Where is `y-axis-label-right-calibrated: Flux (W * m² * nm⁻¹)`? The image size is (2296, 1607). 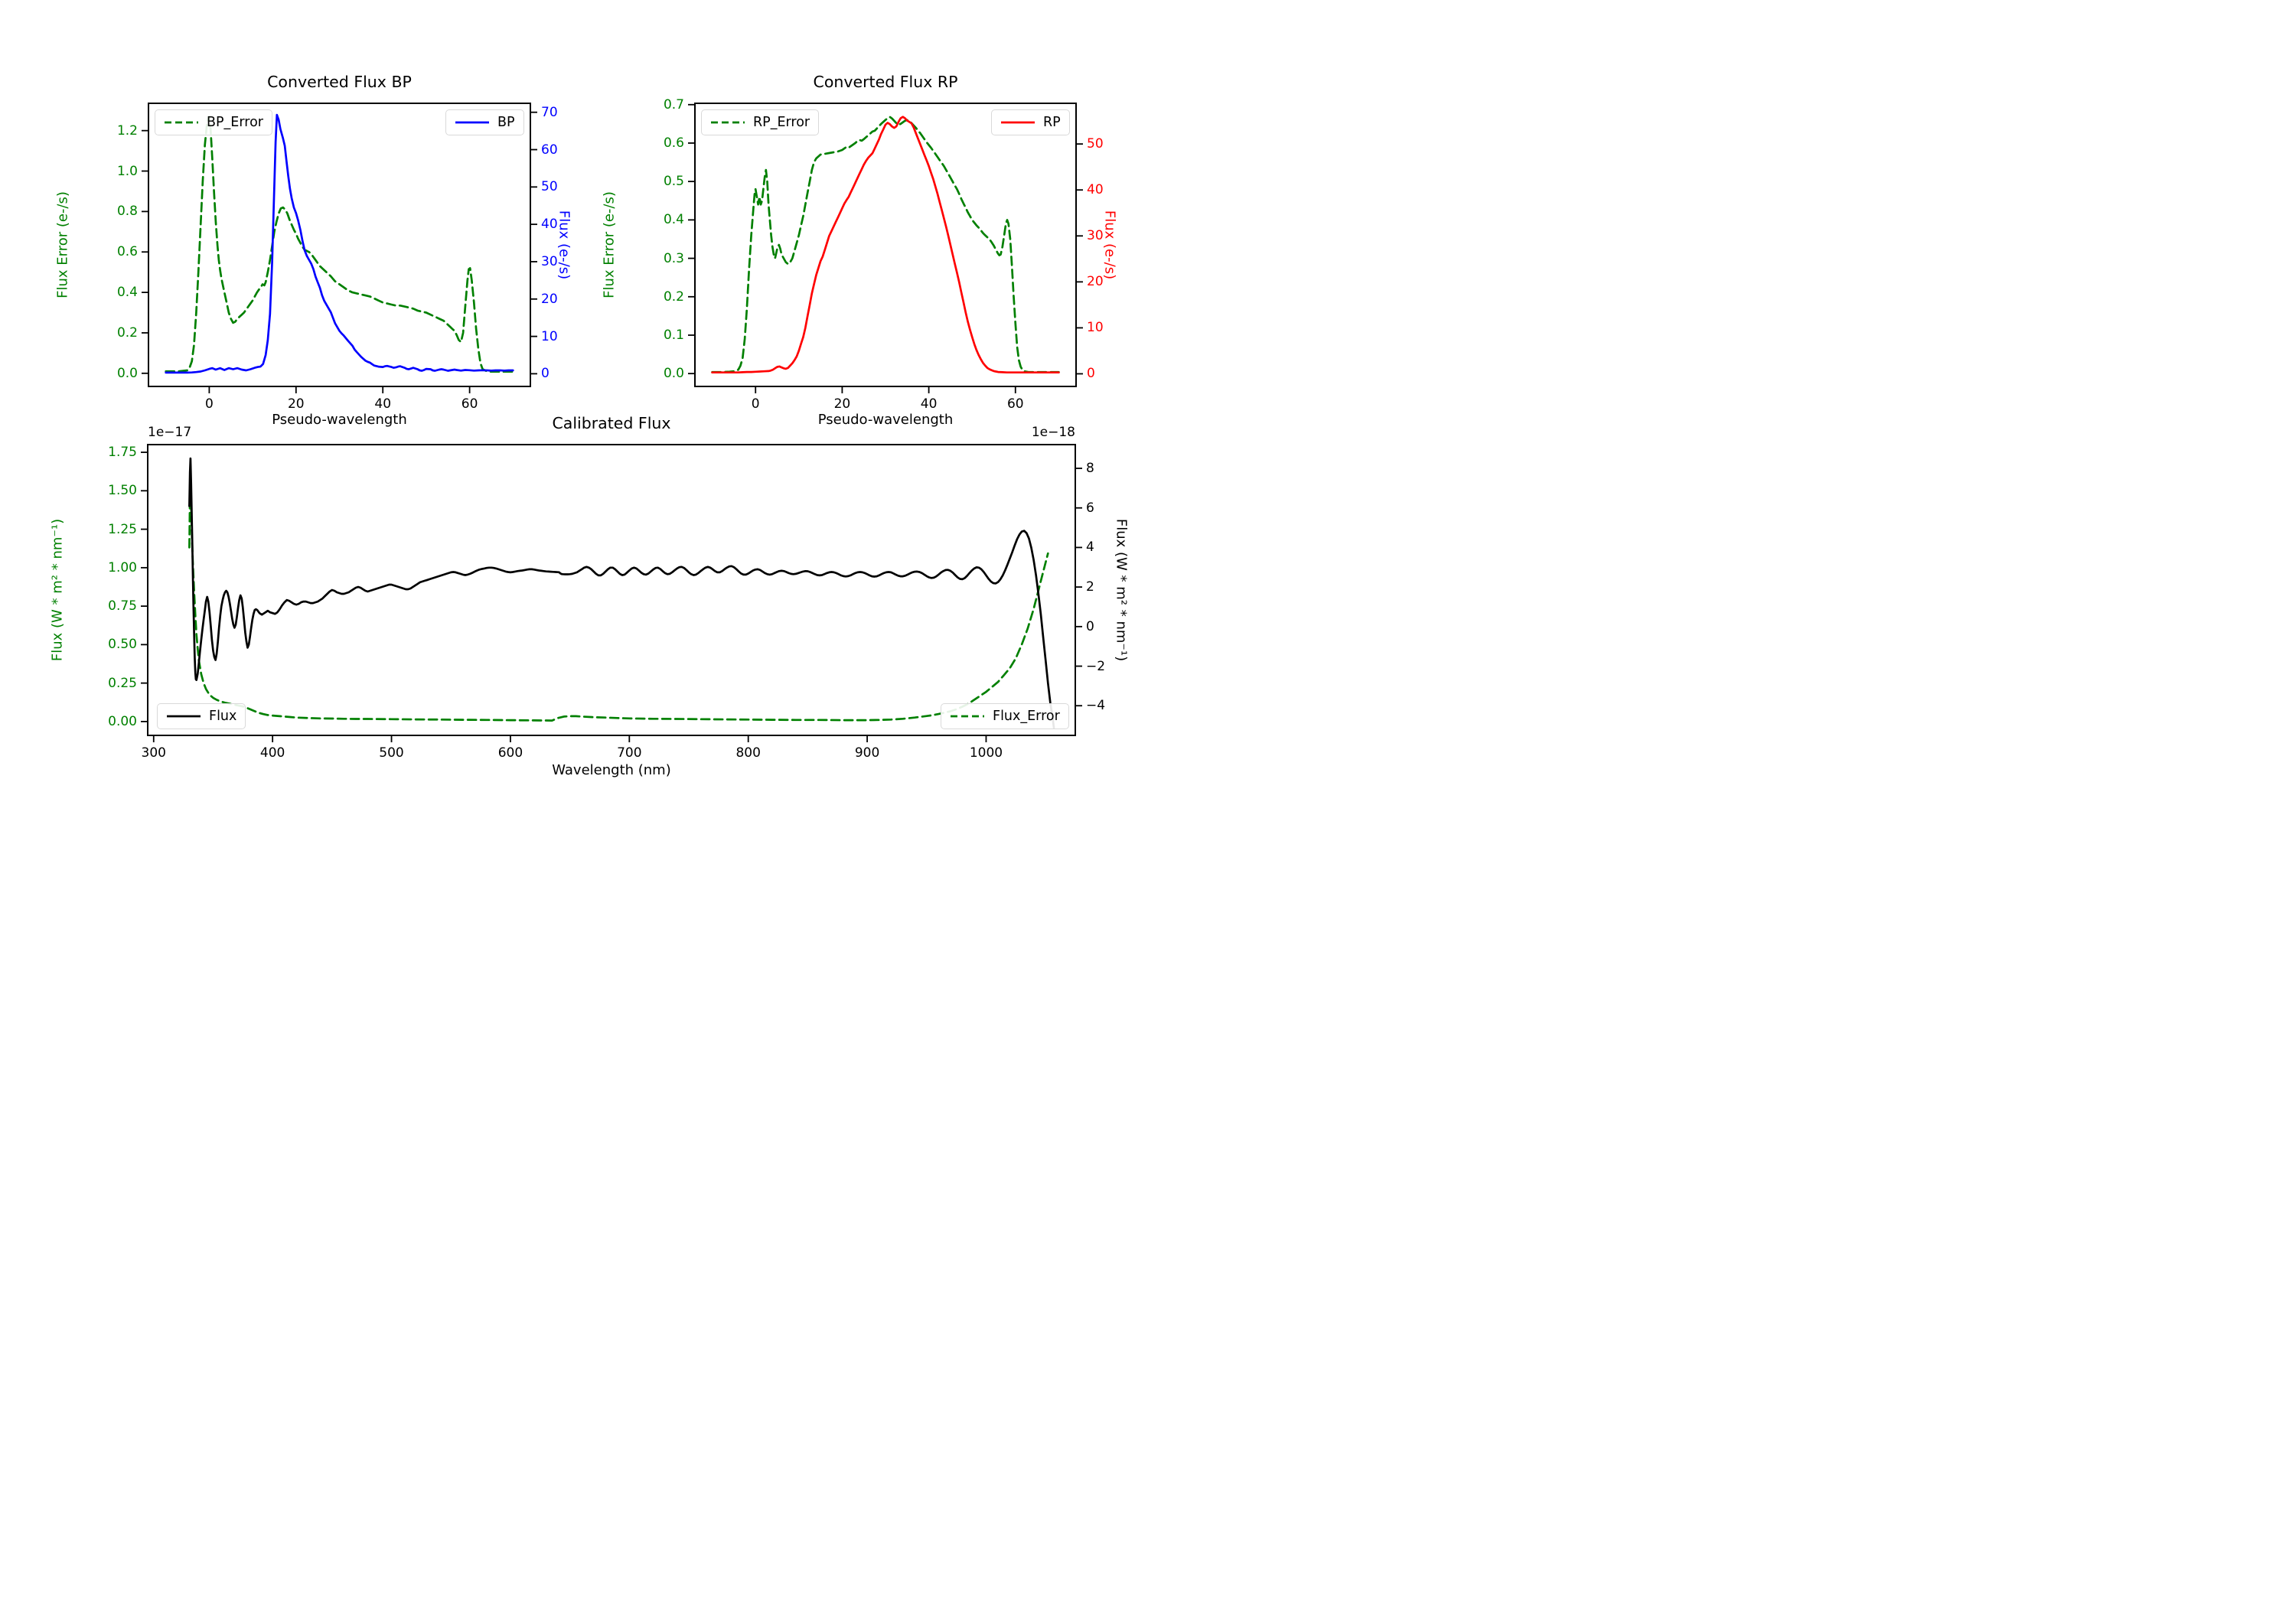 y-axis-label-right-calibrated: Flux (W * m² * nm⁻¹) is located at coordinates (1121, 590).